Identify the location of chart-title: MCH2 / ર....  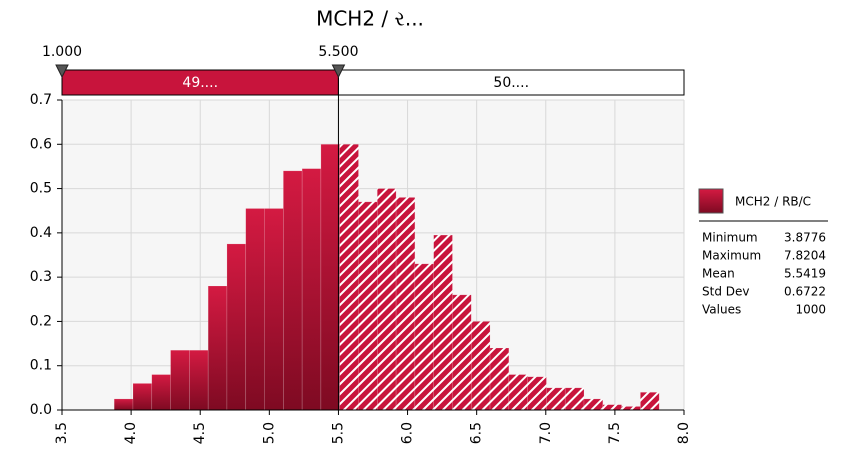
(370, 19).